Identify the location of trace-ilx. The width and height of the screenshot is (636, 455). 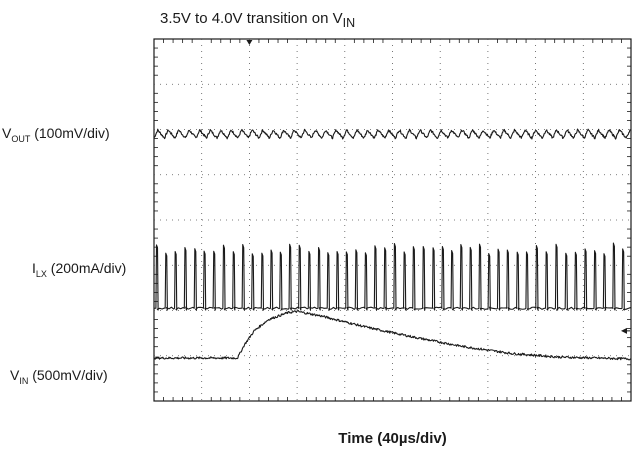
(392, 276).